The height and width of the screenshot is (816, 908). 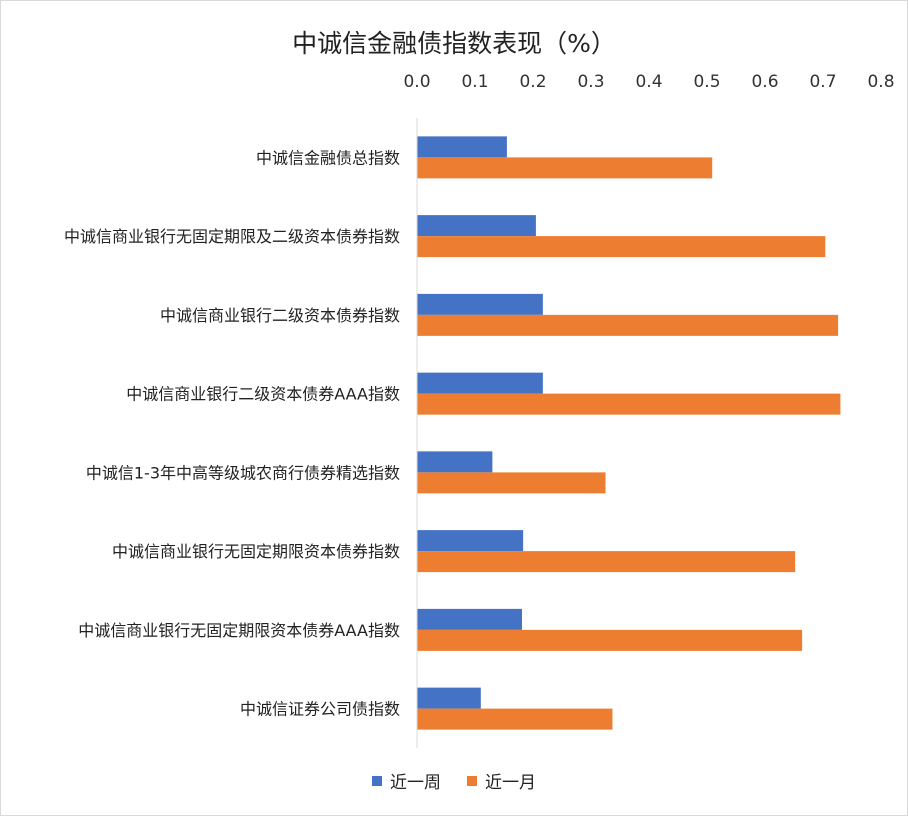 What do you see at coordinates (474, 82) in the screenshot?
I see `x-tick-label: 0.1` at bounding box center [474, 82].